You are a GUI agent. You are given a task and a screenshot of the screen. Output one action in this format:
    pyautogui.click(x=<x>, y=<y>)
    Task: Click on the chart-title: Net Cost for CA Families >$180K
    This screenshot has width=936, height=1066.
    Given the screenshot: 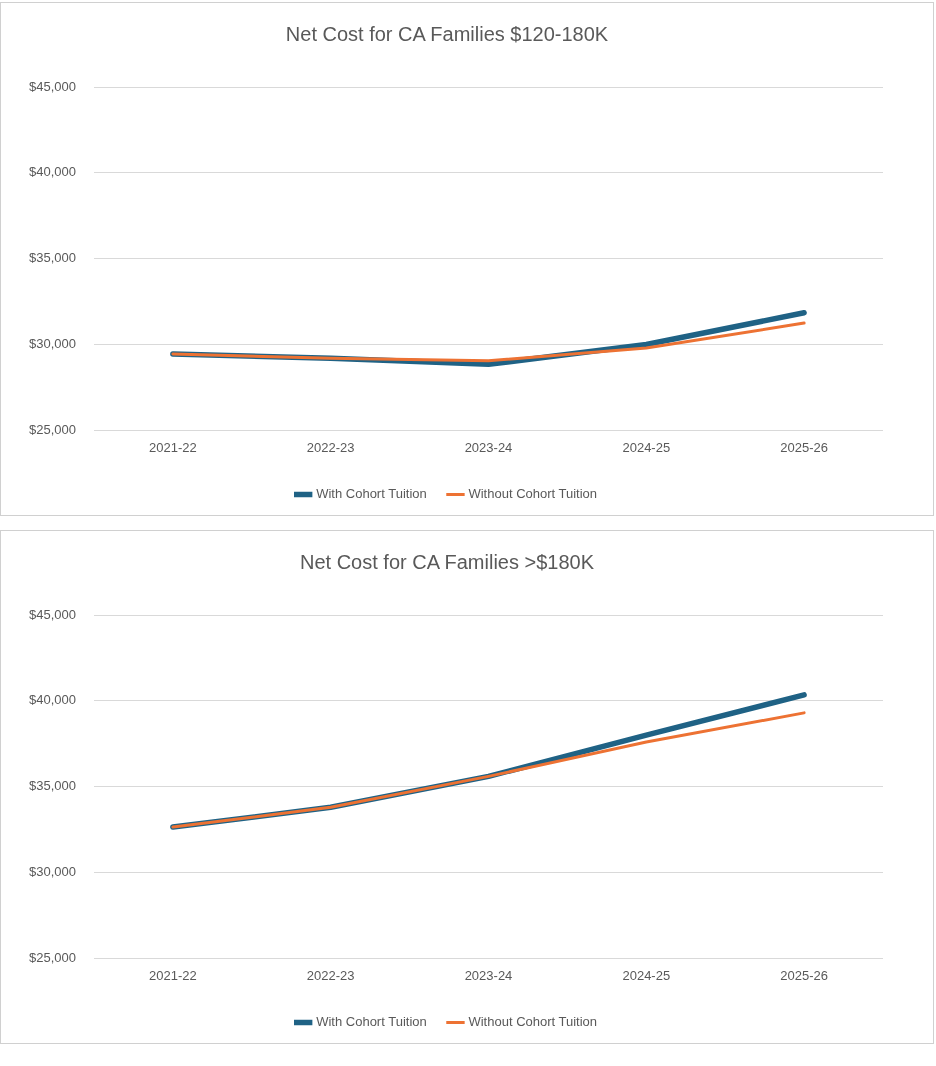 What is the action you would take?
    pyautogui.click(x=447, y=561)
    